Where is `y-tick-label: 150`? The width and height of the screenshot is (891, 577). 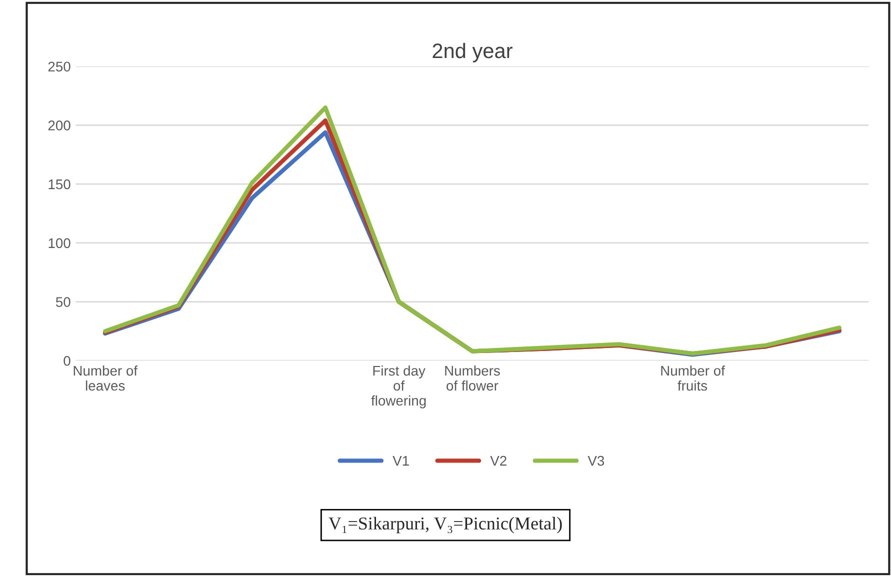
y-tick-label: 150 is located at coordinates (59, 184).